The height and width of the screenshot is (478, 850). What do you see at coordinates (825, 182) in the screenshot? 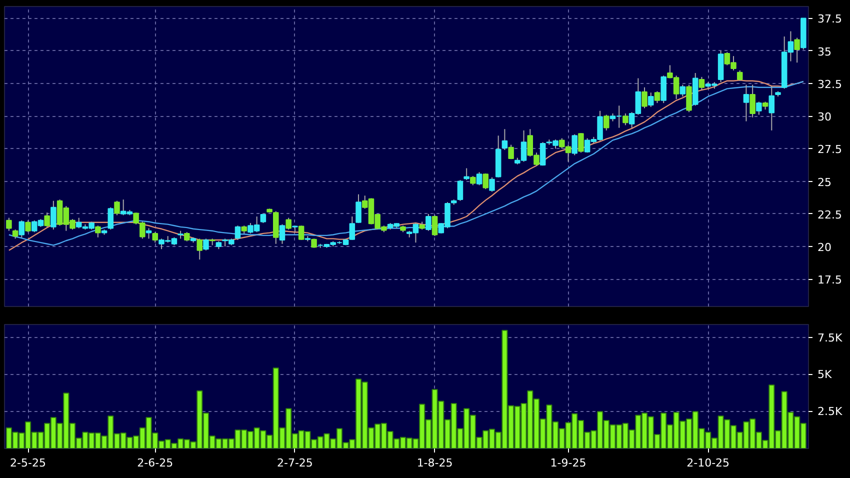
I see `y-tick-label: 25` at bounding box center [825, 182].